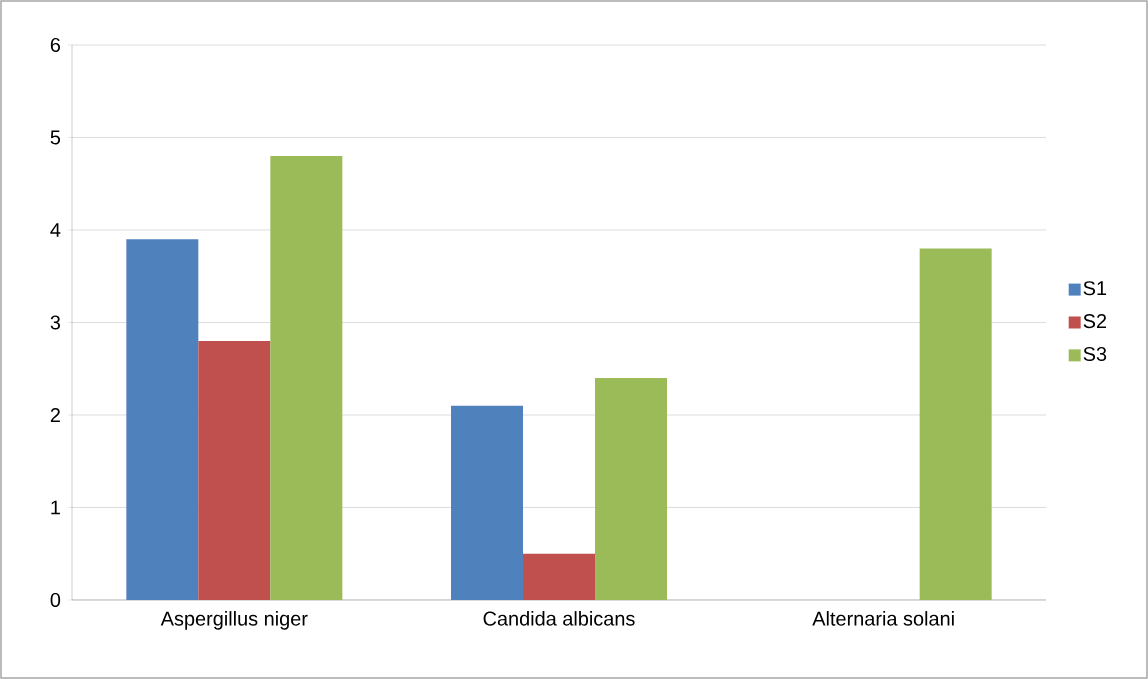 The width and height of the screenshot is (1148, 679). Describe the element at coordinates (234, 620) in the screenshot. I see `x-tick-label: Aspergillus niger` at that location.